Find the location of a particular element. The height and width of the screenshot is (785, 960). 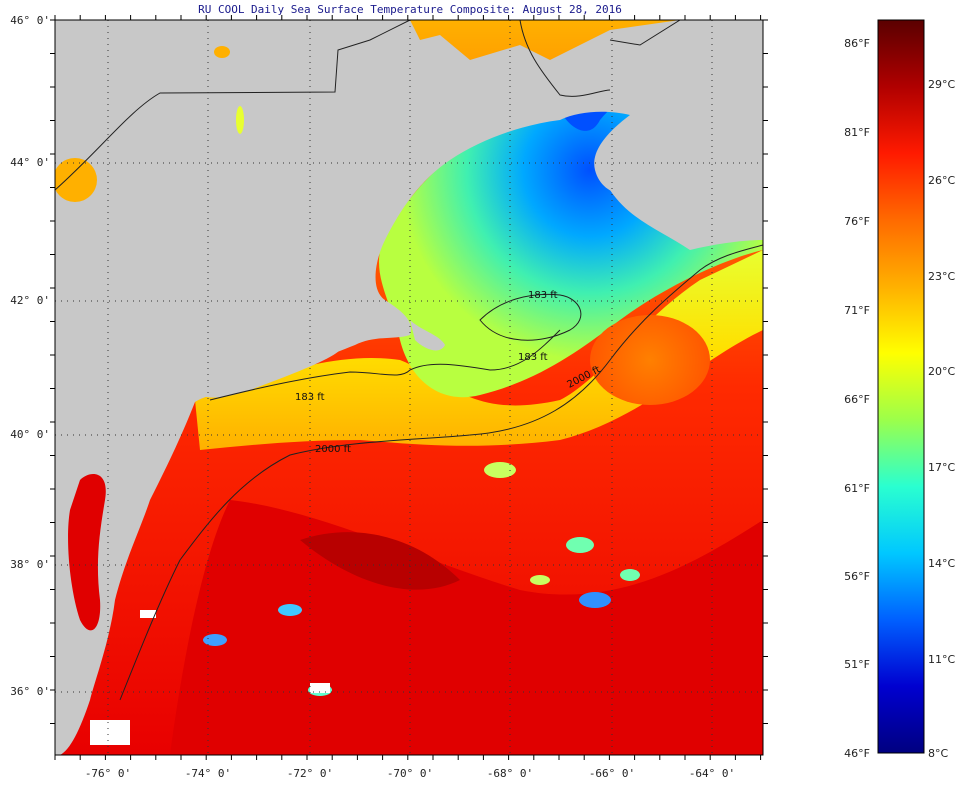

colorbar-f-label: 76°F is located at coordinates (857, 221).